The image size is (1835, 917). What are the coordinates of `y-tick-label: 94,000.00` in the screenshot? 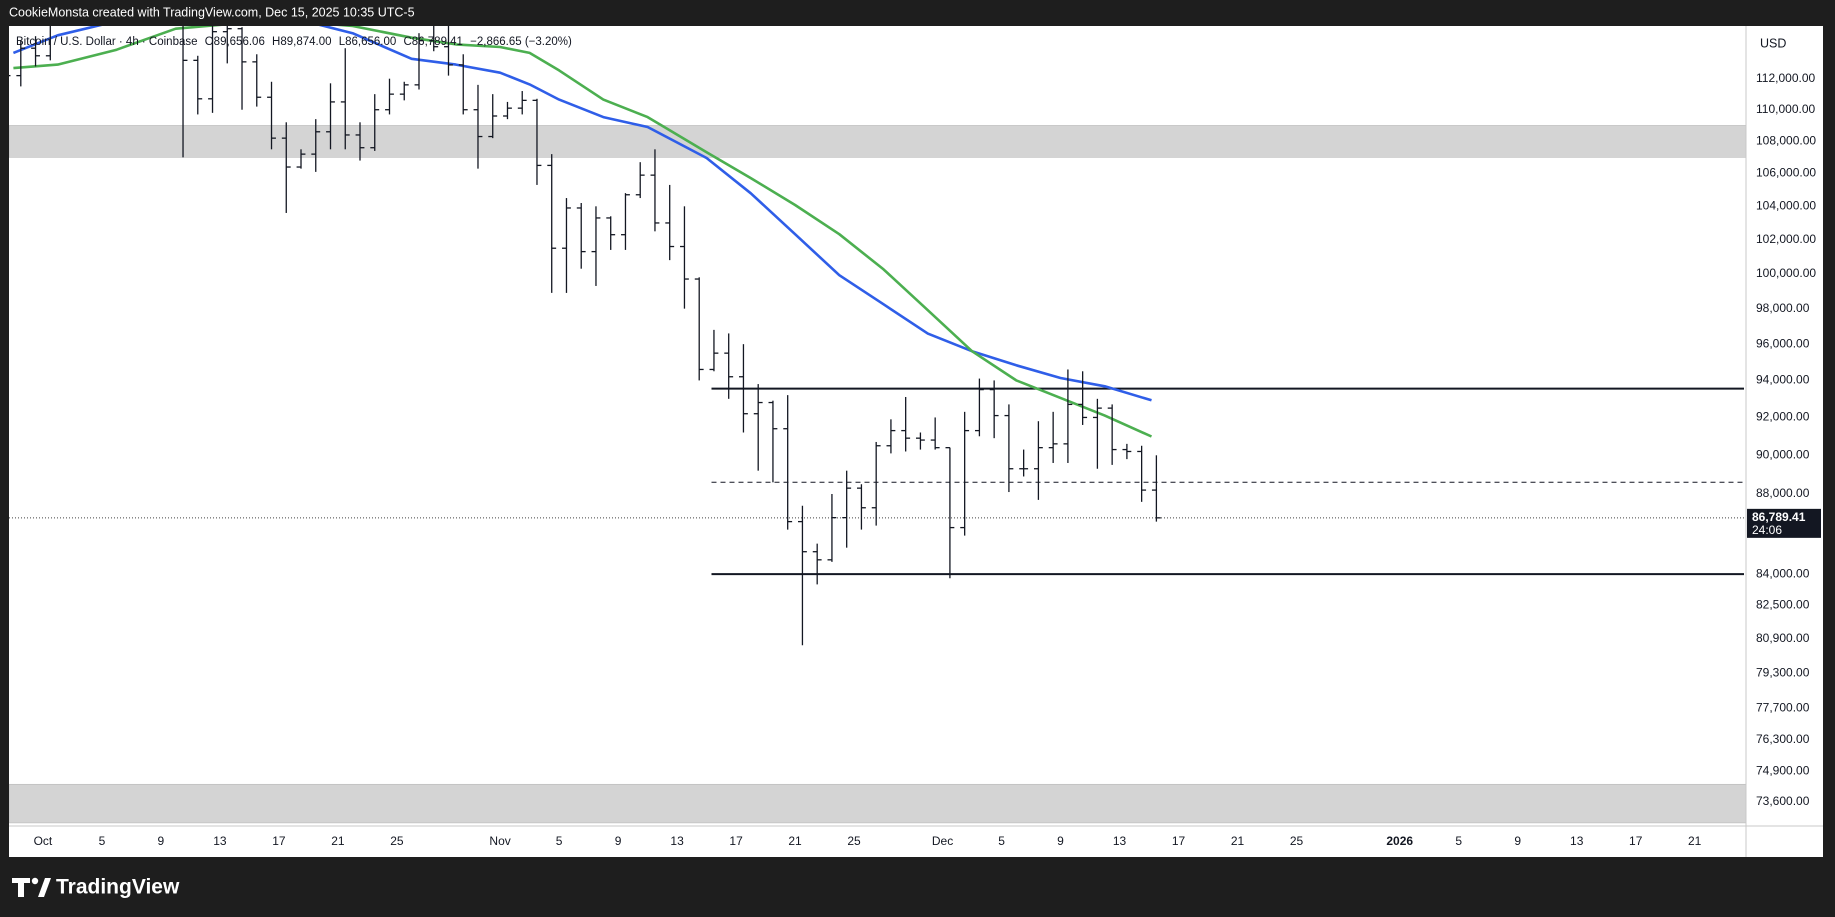 It's located at (1783, 380).